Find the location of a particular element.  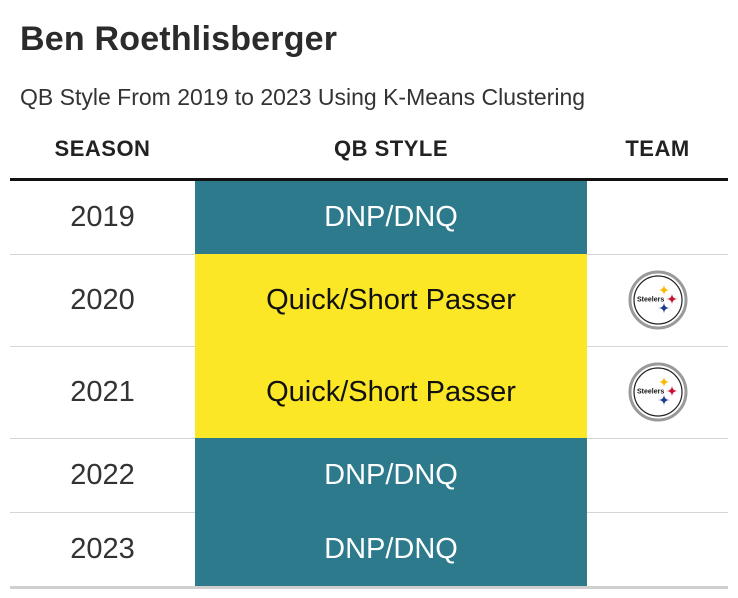

table-header: SEASON QB STYLE TEAM is located at coordinates (369, 149).